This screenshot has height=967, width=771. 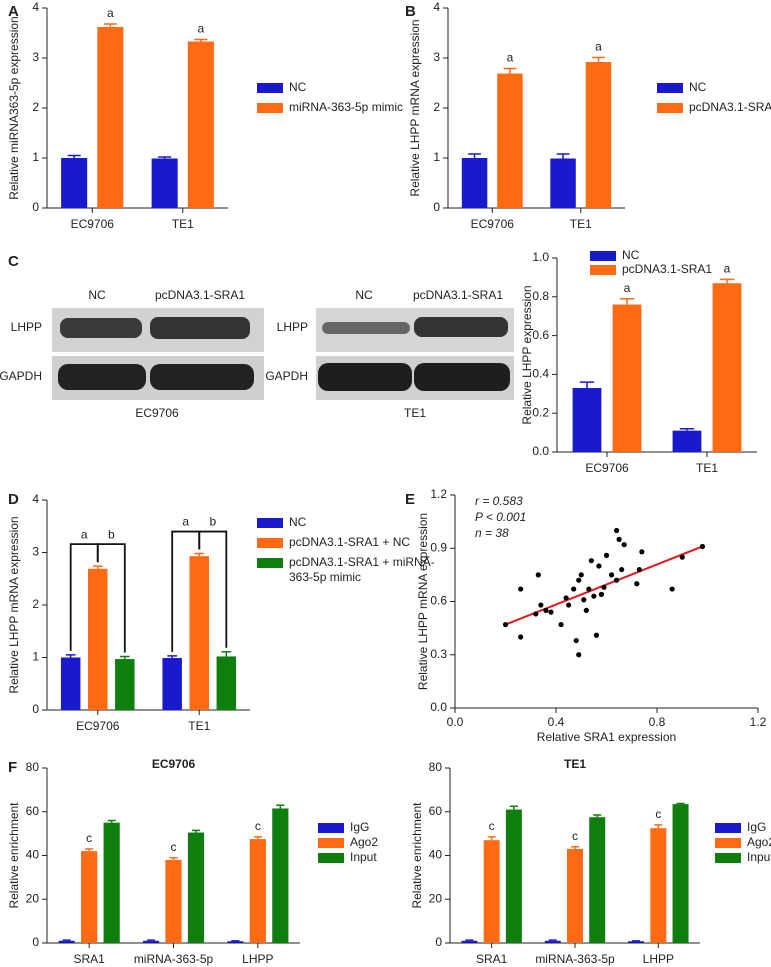 I want to click on panel-letter: C, so click(x=13, y=261).